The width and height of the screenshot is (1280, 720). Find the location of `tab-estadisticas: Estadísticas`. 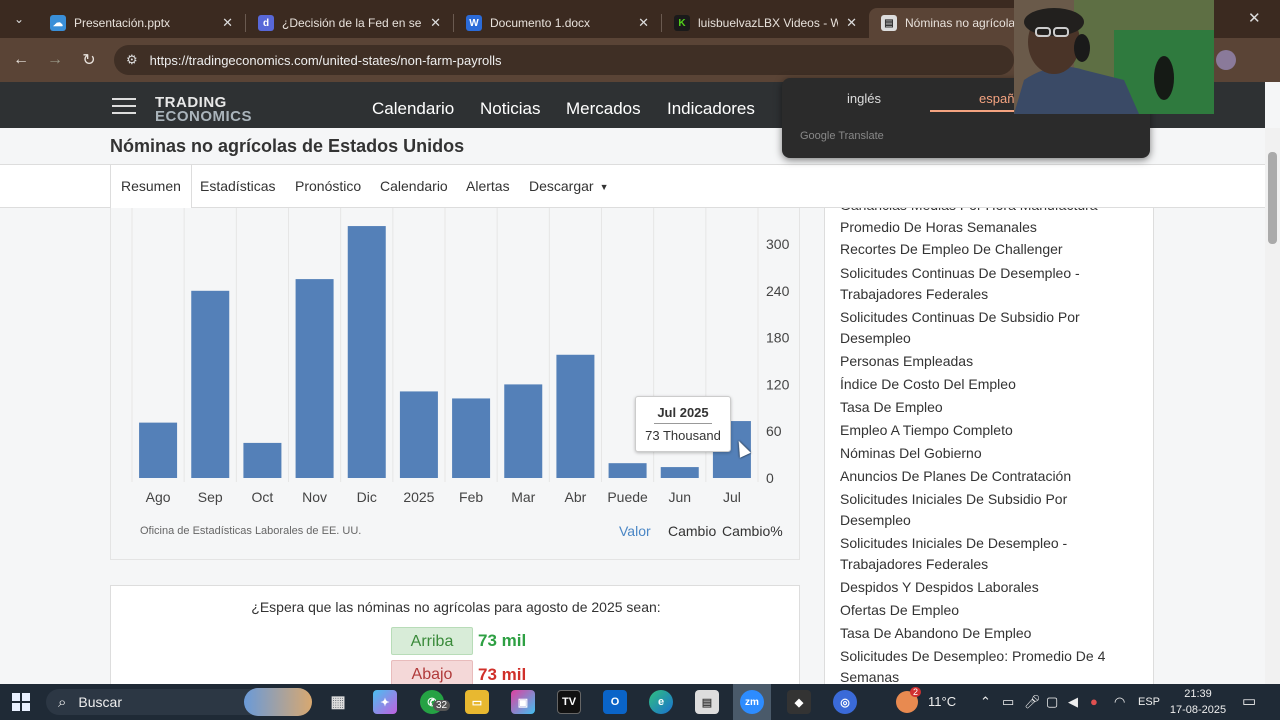

tab-estadisticas: Estadísticas is located at coordinates (238, 186).